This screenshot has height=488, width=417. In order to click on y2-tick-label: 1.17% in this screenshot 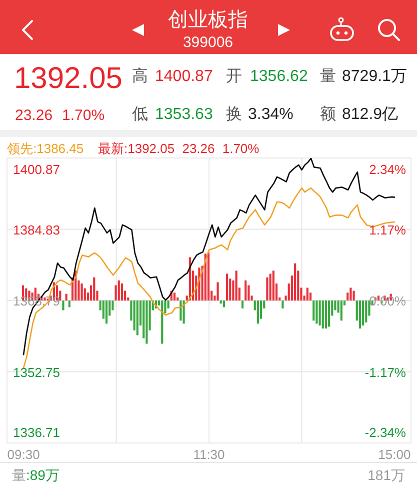, I will do `click(387, 230)`.